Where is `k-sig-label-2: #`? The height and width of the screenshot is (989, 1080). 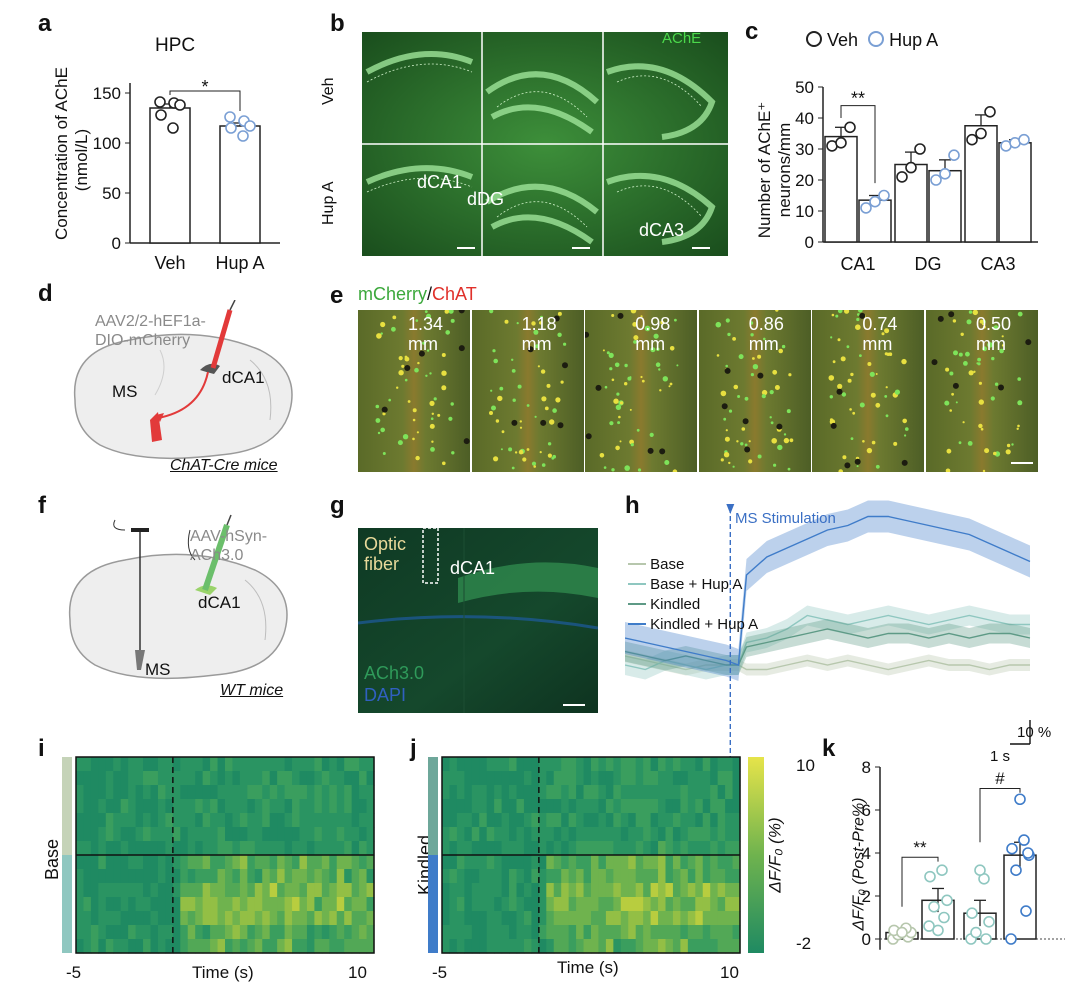
k-sig-label-2: # is located at coordinates (1000, 778).